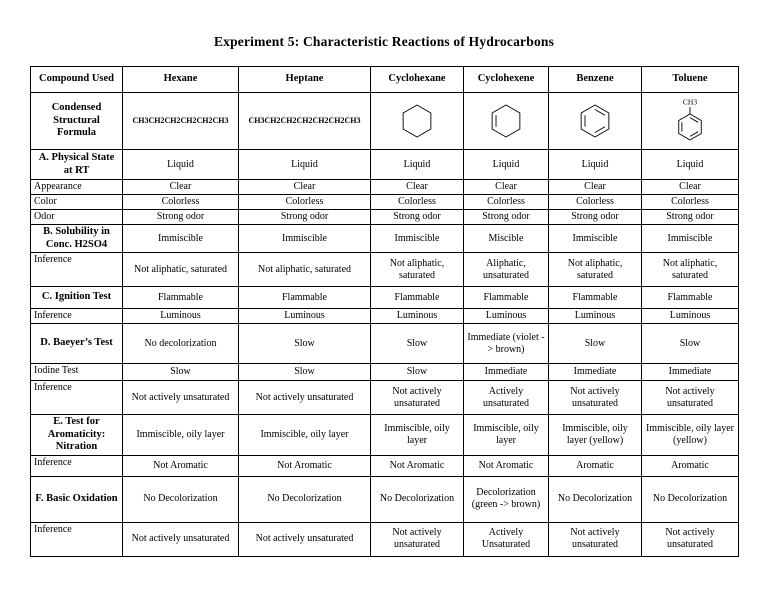 This screenshot has height=594, width=768. I want to click on result-cell: Immediate (violet -> brown), so click(506, 344).